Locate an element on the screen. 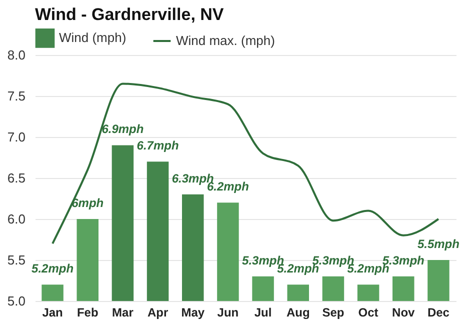  data-label: 6.9mph is located at coordinates (123, 129).